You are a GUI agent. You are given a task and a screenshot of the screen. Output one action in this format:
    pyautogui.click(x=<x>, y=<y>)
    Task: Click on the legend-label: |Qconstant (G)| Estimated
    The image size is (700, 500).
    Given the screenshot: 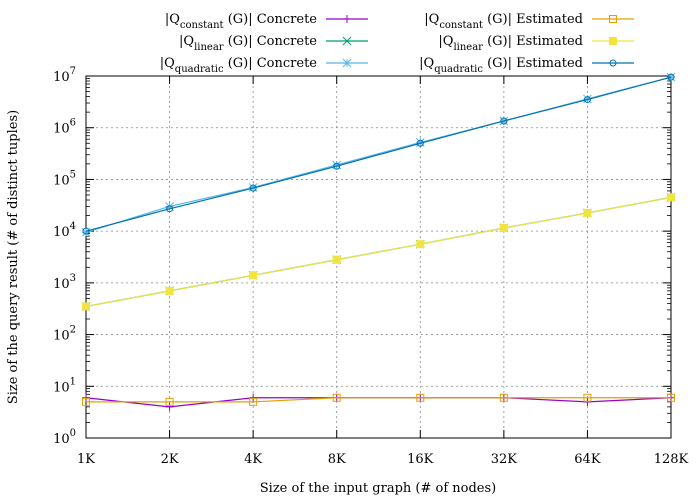 What is the action you would take?
    pyautogui.click(x=503, y=21)
    